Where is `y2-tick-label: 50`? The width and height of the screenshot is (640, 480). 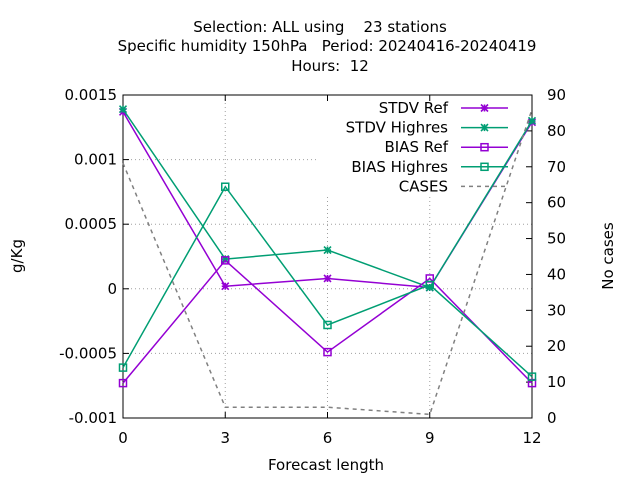 y2-tick-label: 50 is located at coordinates (556, 239).